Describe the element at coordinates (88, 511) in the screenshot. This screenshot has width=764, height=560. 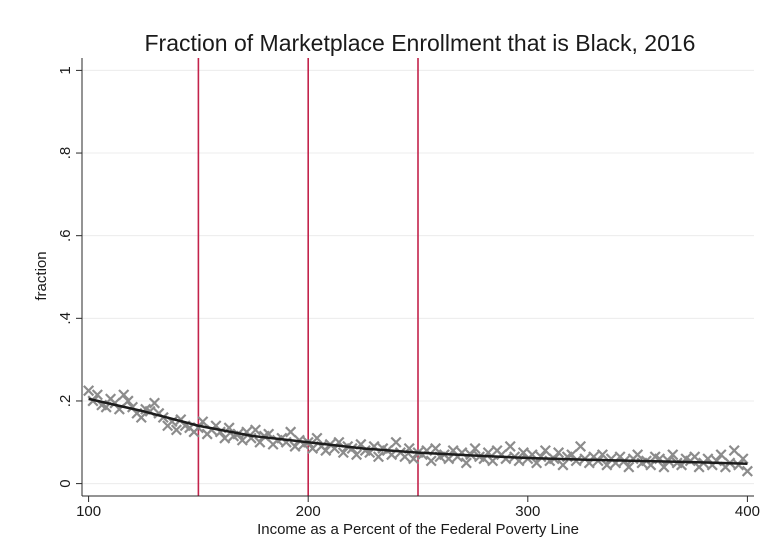
I see `x-tick-label: 100` at that location.